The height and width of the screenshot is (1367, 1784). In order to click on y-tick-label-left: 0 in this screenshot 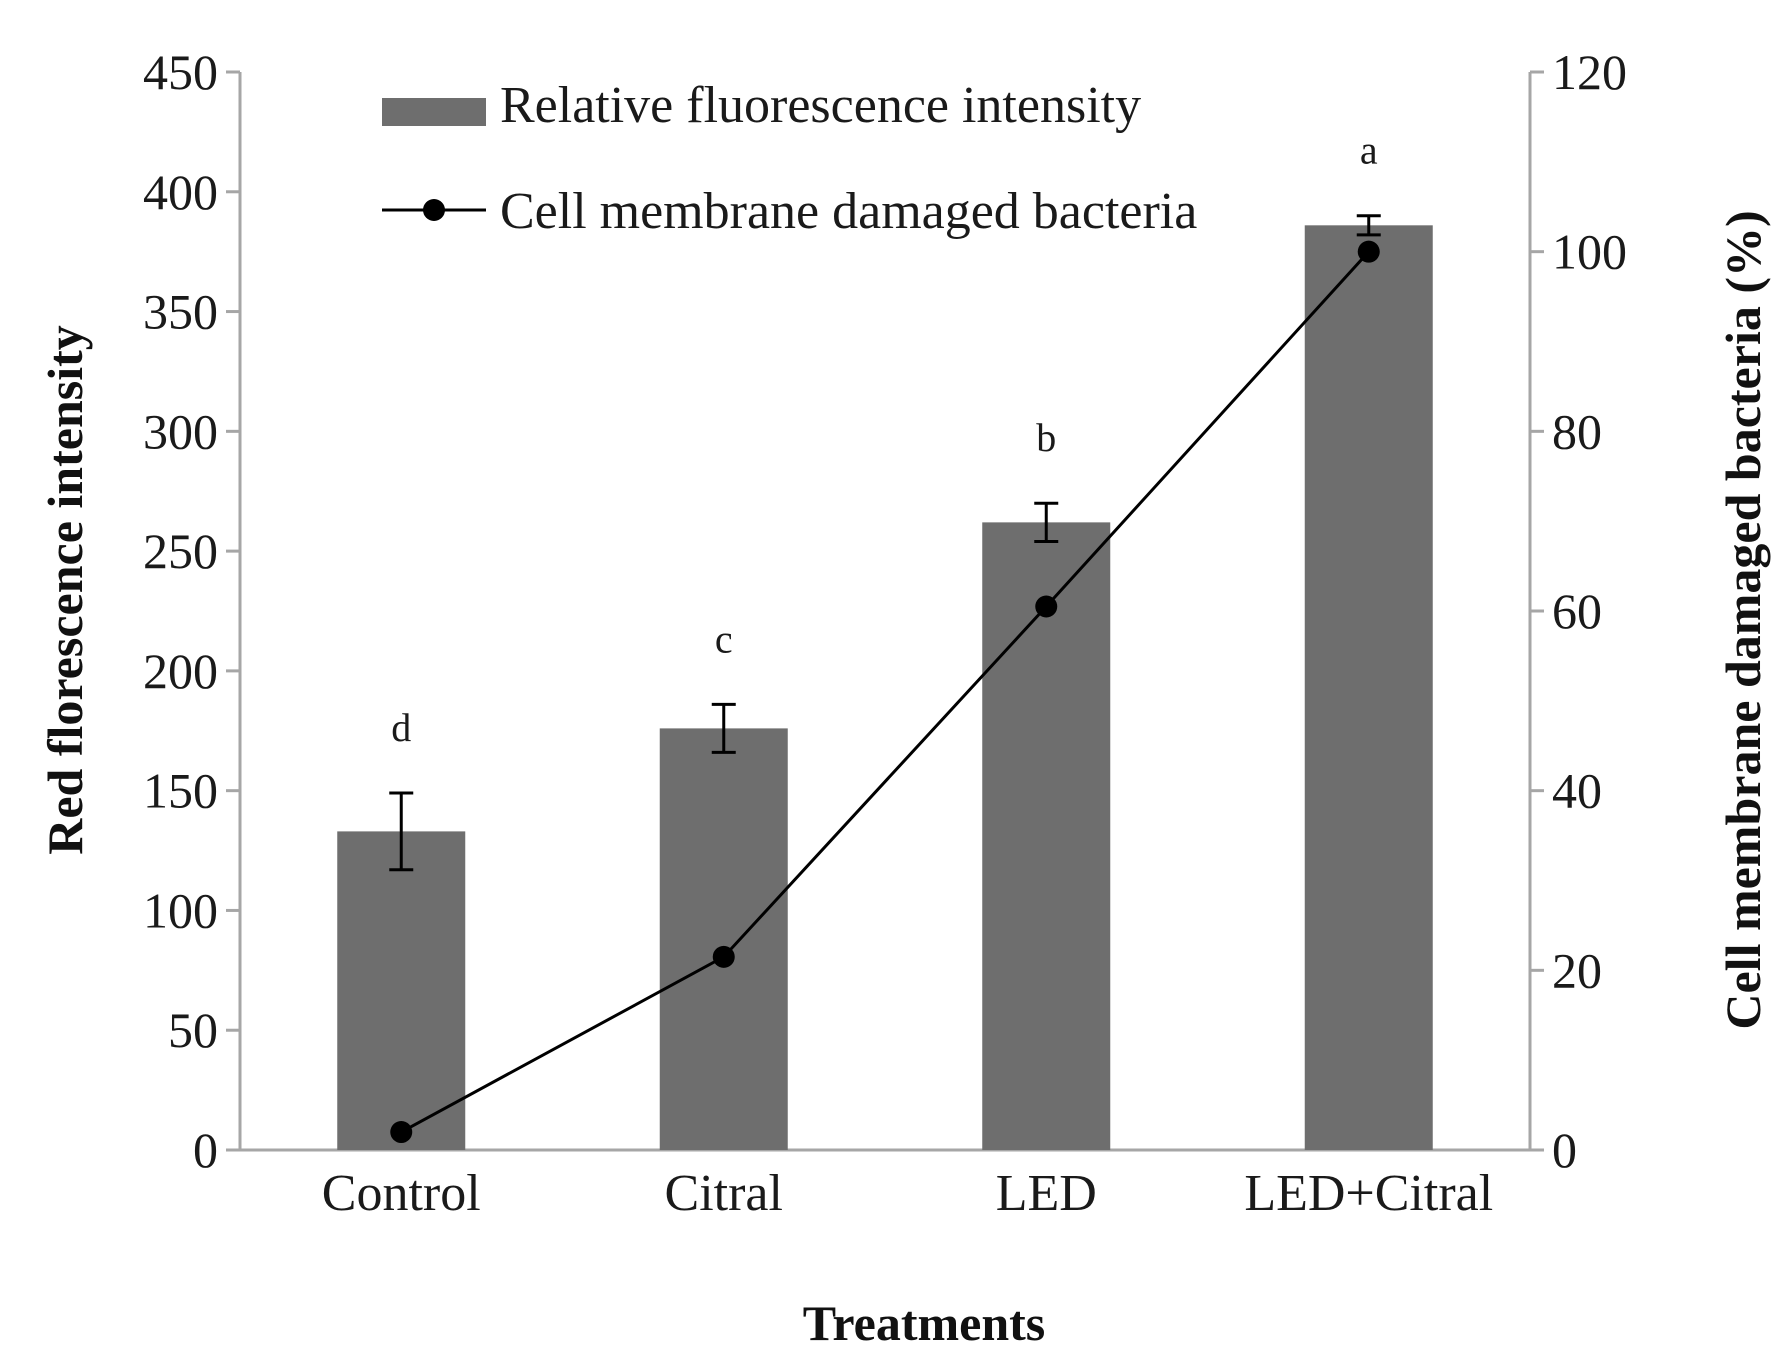, I will do `click(205, 1150)`.